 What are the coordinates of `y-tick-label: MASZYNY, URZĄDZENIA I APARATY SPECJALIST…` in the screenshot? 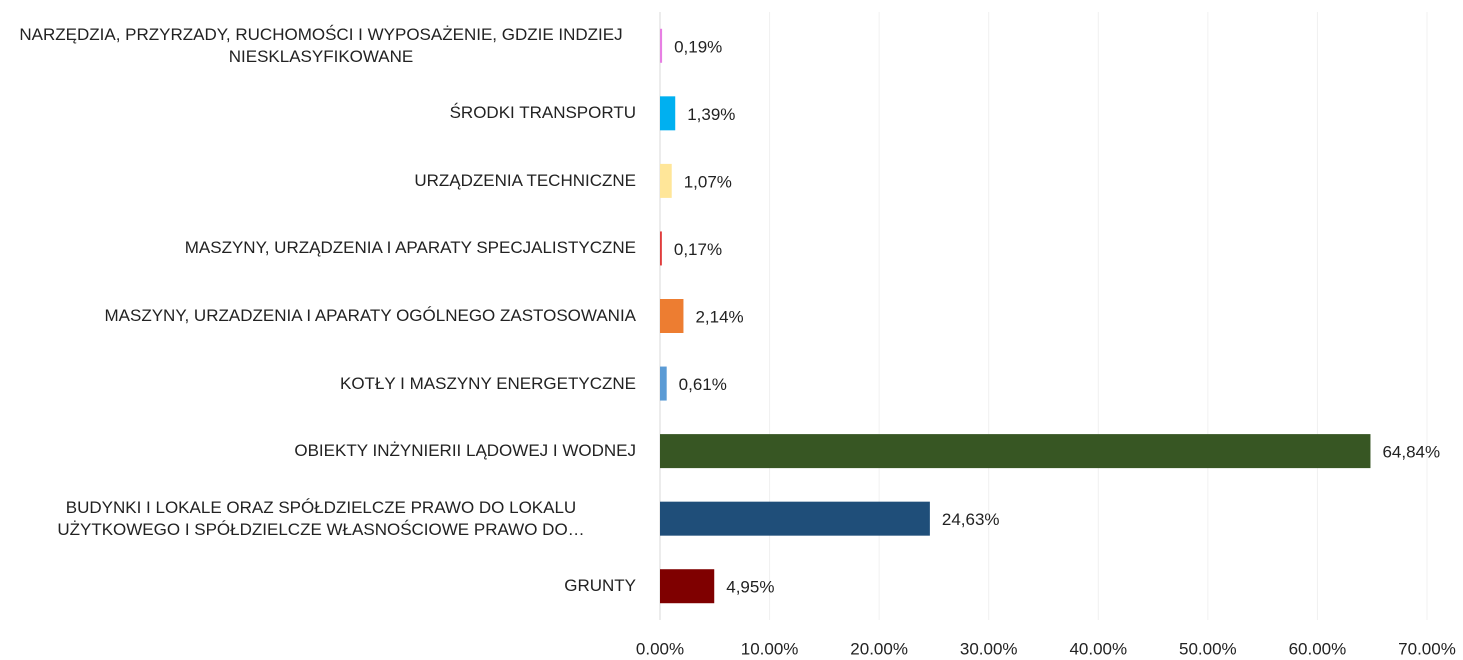 It's located at (410, 248).